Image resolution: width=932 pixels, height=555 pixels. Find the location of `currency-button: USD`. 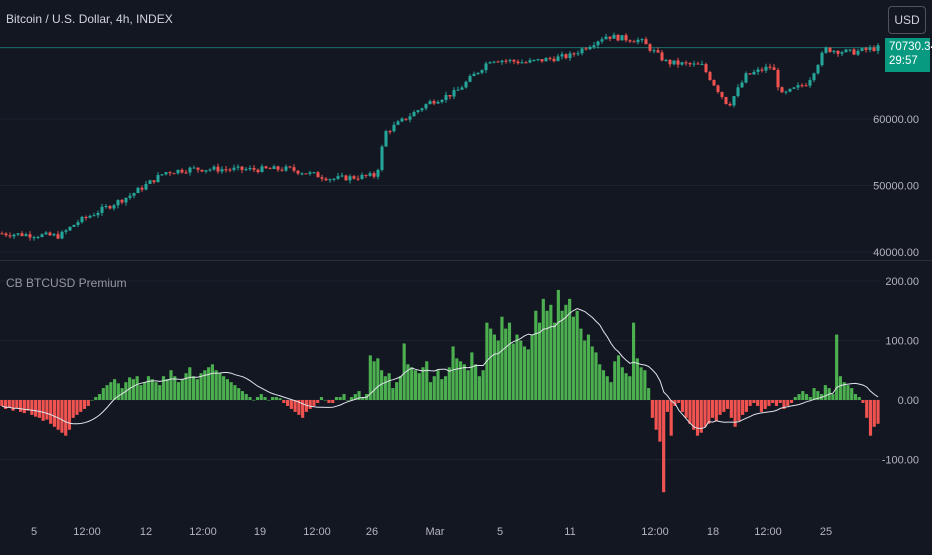

currency-button: USD is located at coordinates (907, 20).